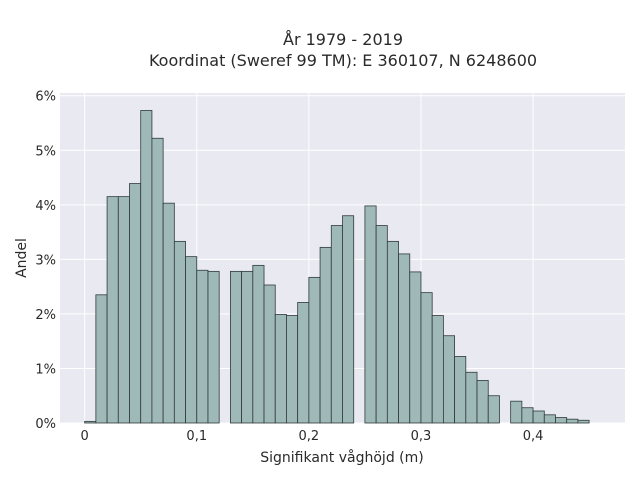  I want to click on x-axis-label: Signifikant våghöjd (m), so click(341, 457).